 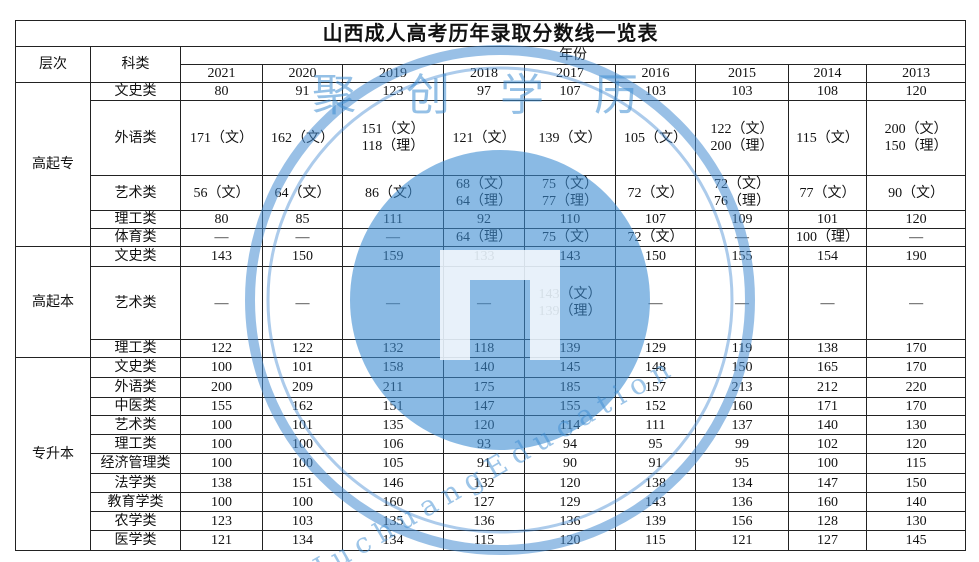 What do you see at coordinates (827, 387) in the screenshot?
I see `score-cell: 212` at bounding box center [827, 387].